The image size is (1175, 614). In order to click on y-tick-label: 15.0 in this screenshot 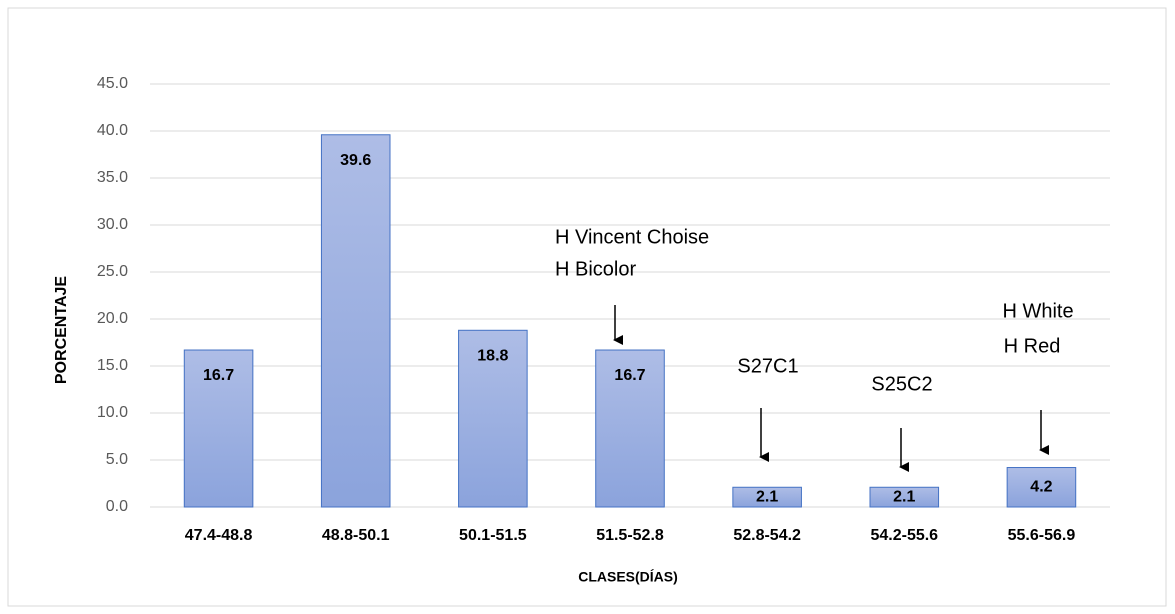, I will do `click(112, 365)`.